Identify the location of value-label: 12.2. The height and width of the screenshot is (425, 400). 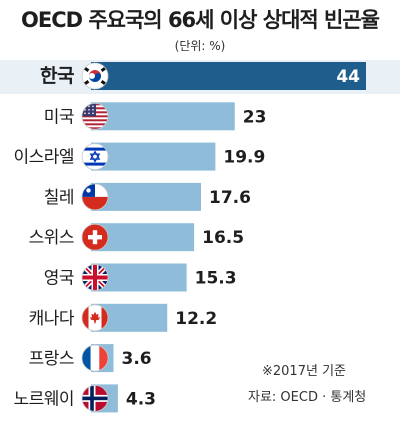
(196, 319).